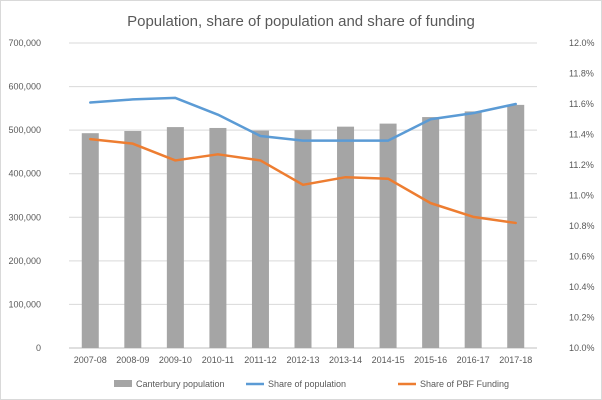  I want to click on legend-label: Canterbury population, so click(180, 384).